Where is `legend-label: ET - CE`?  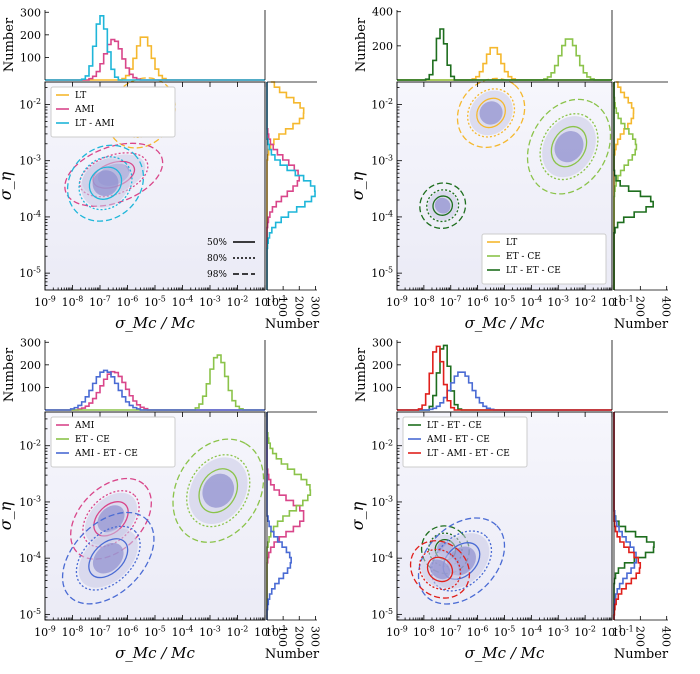
legend-label: ET - CE is located at coordinates (523, 257).